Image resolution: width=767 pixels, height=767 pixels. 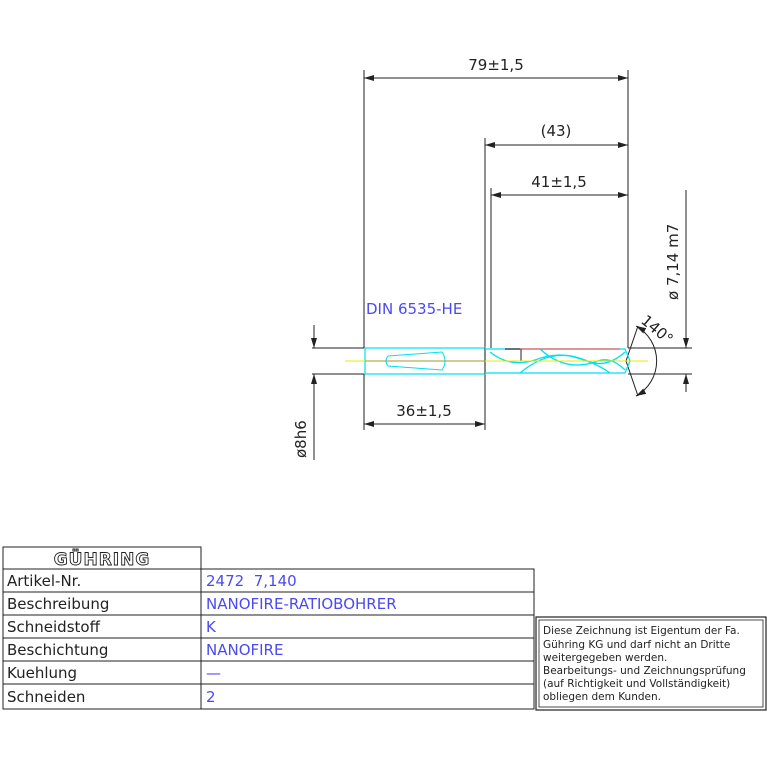 I want to click on notice-line: weitergegeben werden., so click(x=605, y=658).